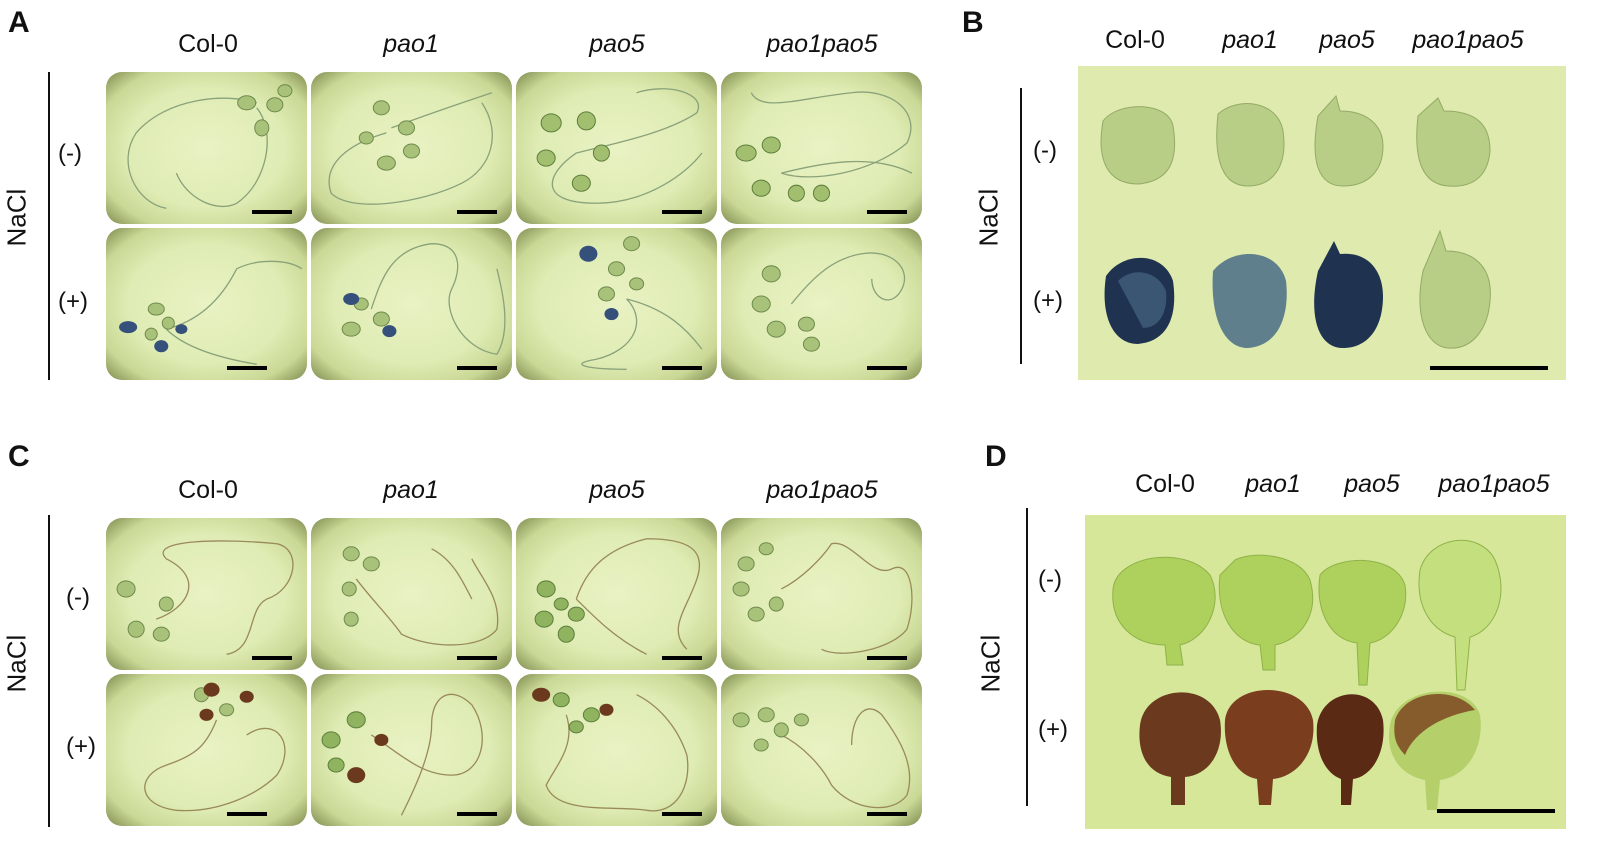  Describe the element at coordinates (49, 671) in the screenshot. I see `panel-c-bracket-line` at that location.